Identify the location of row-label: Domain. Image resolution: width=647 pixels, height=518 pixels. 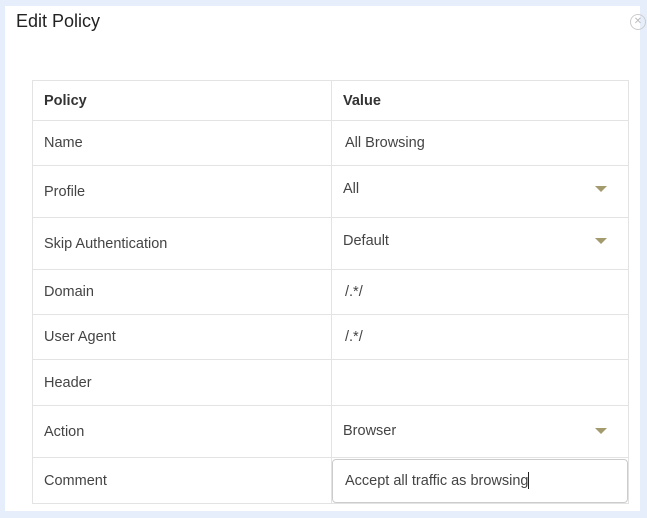
(182, 292).